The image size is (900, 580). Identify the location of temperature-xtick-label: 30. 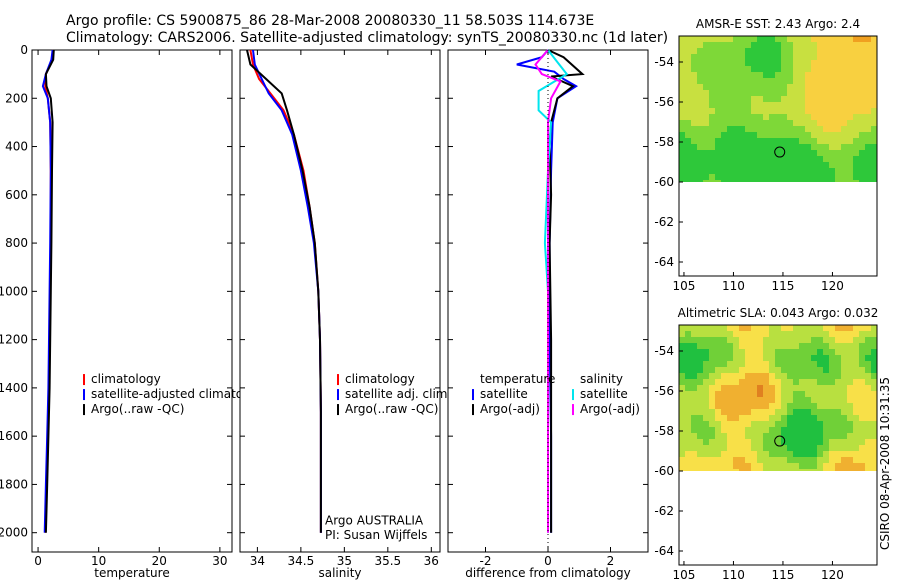
(219, 561).